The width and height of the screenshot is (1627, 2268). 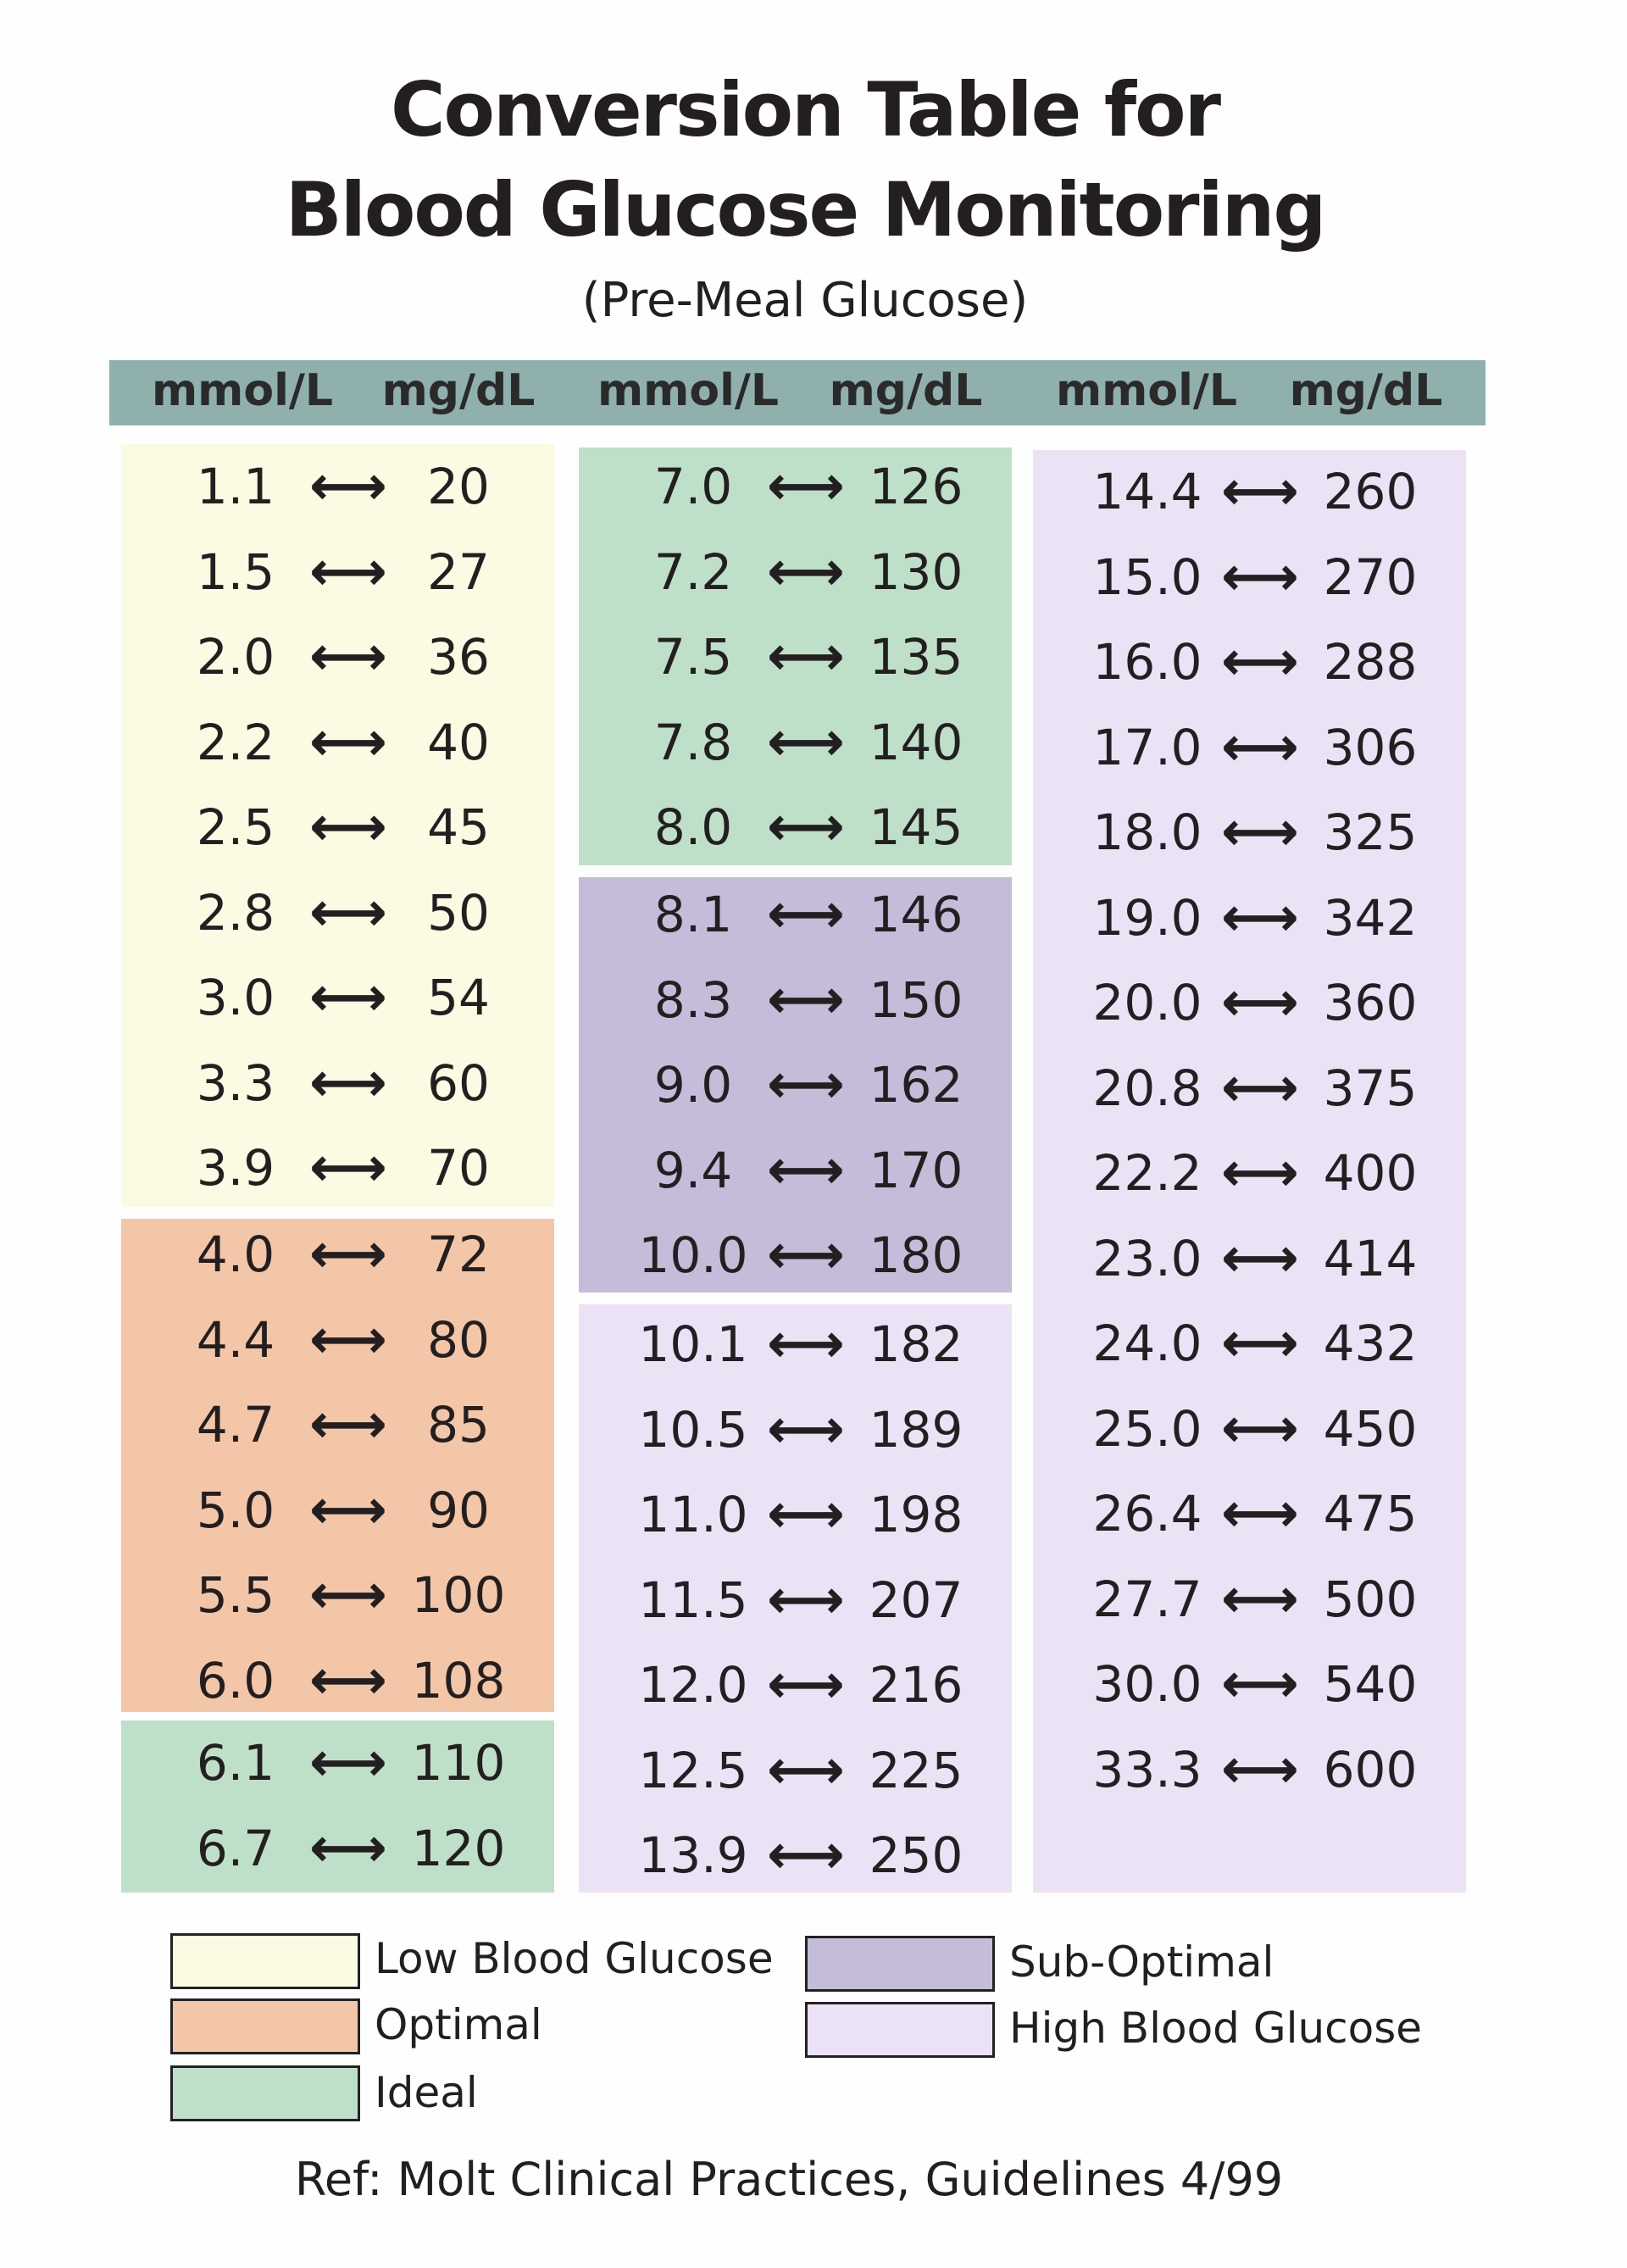 I want to click on table-row: 7.0 ⟷ 126, so click(x=796, y=487).